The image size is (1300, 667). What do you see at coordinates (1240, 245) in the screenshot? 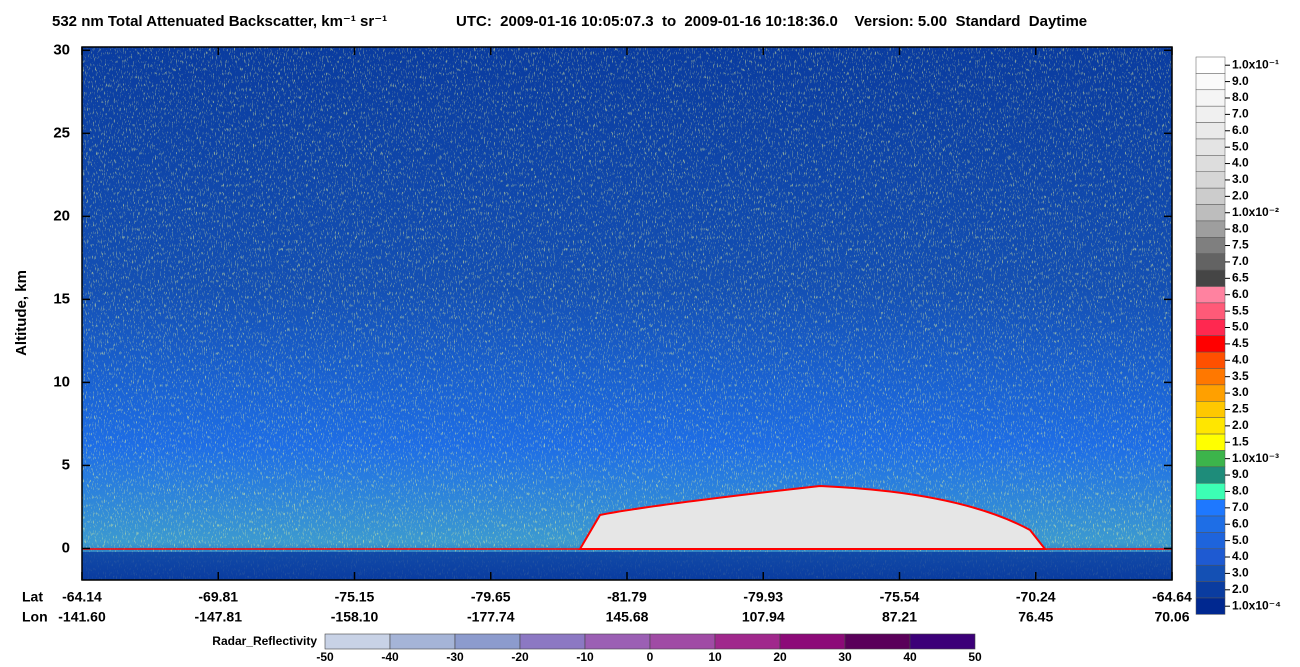
I see `colorbar-label: 7.5` at bounding box center [1240, 245].